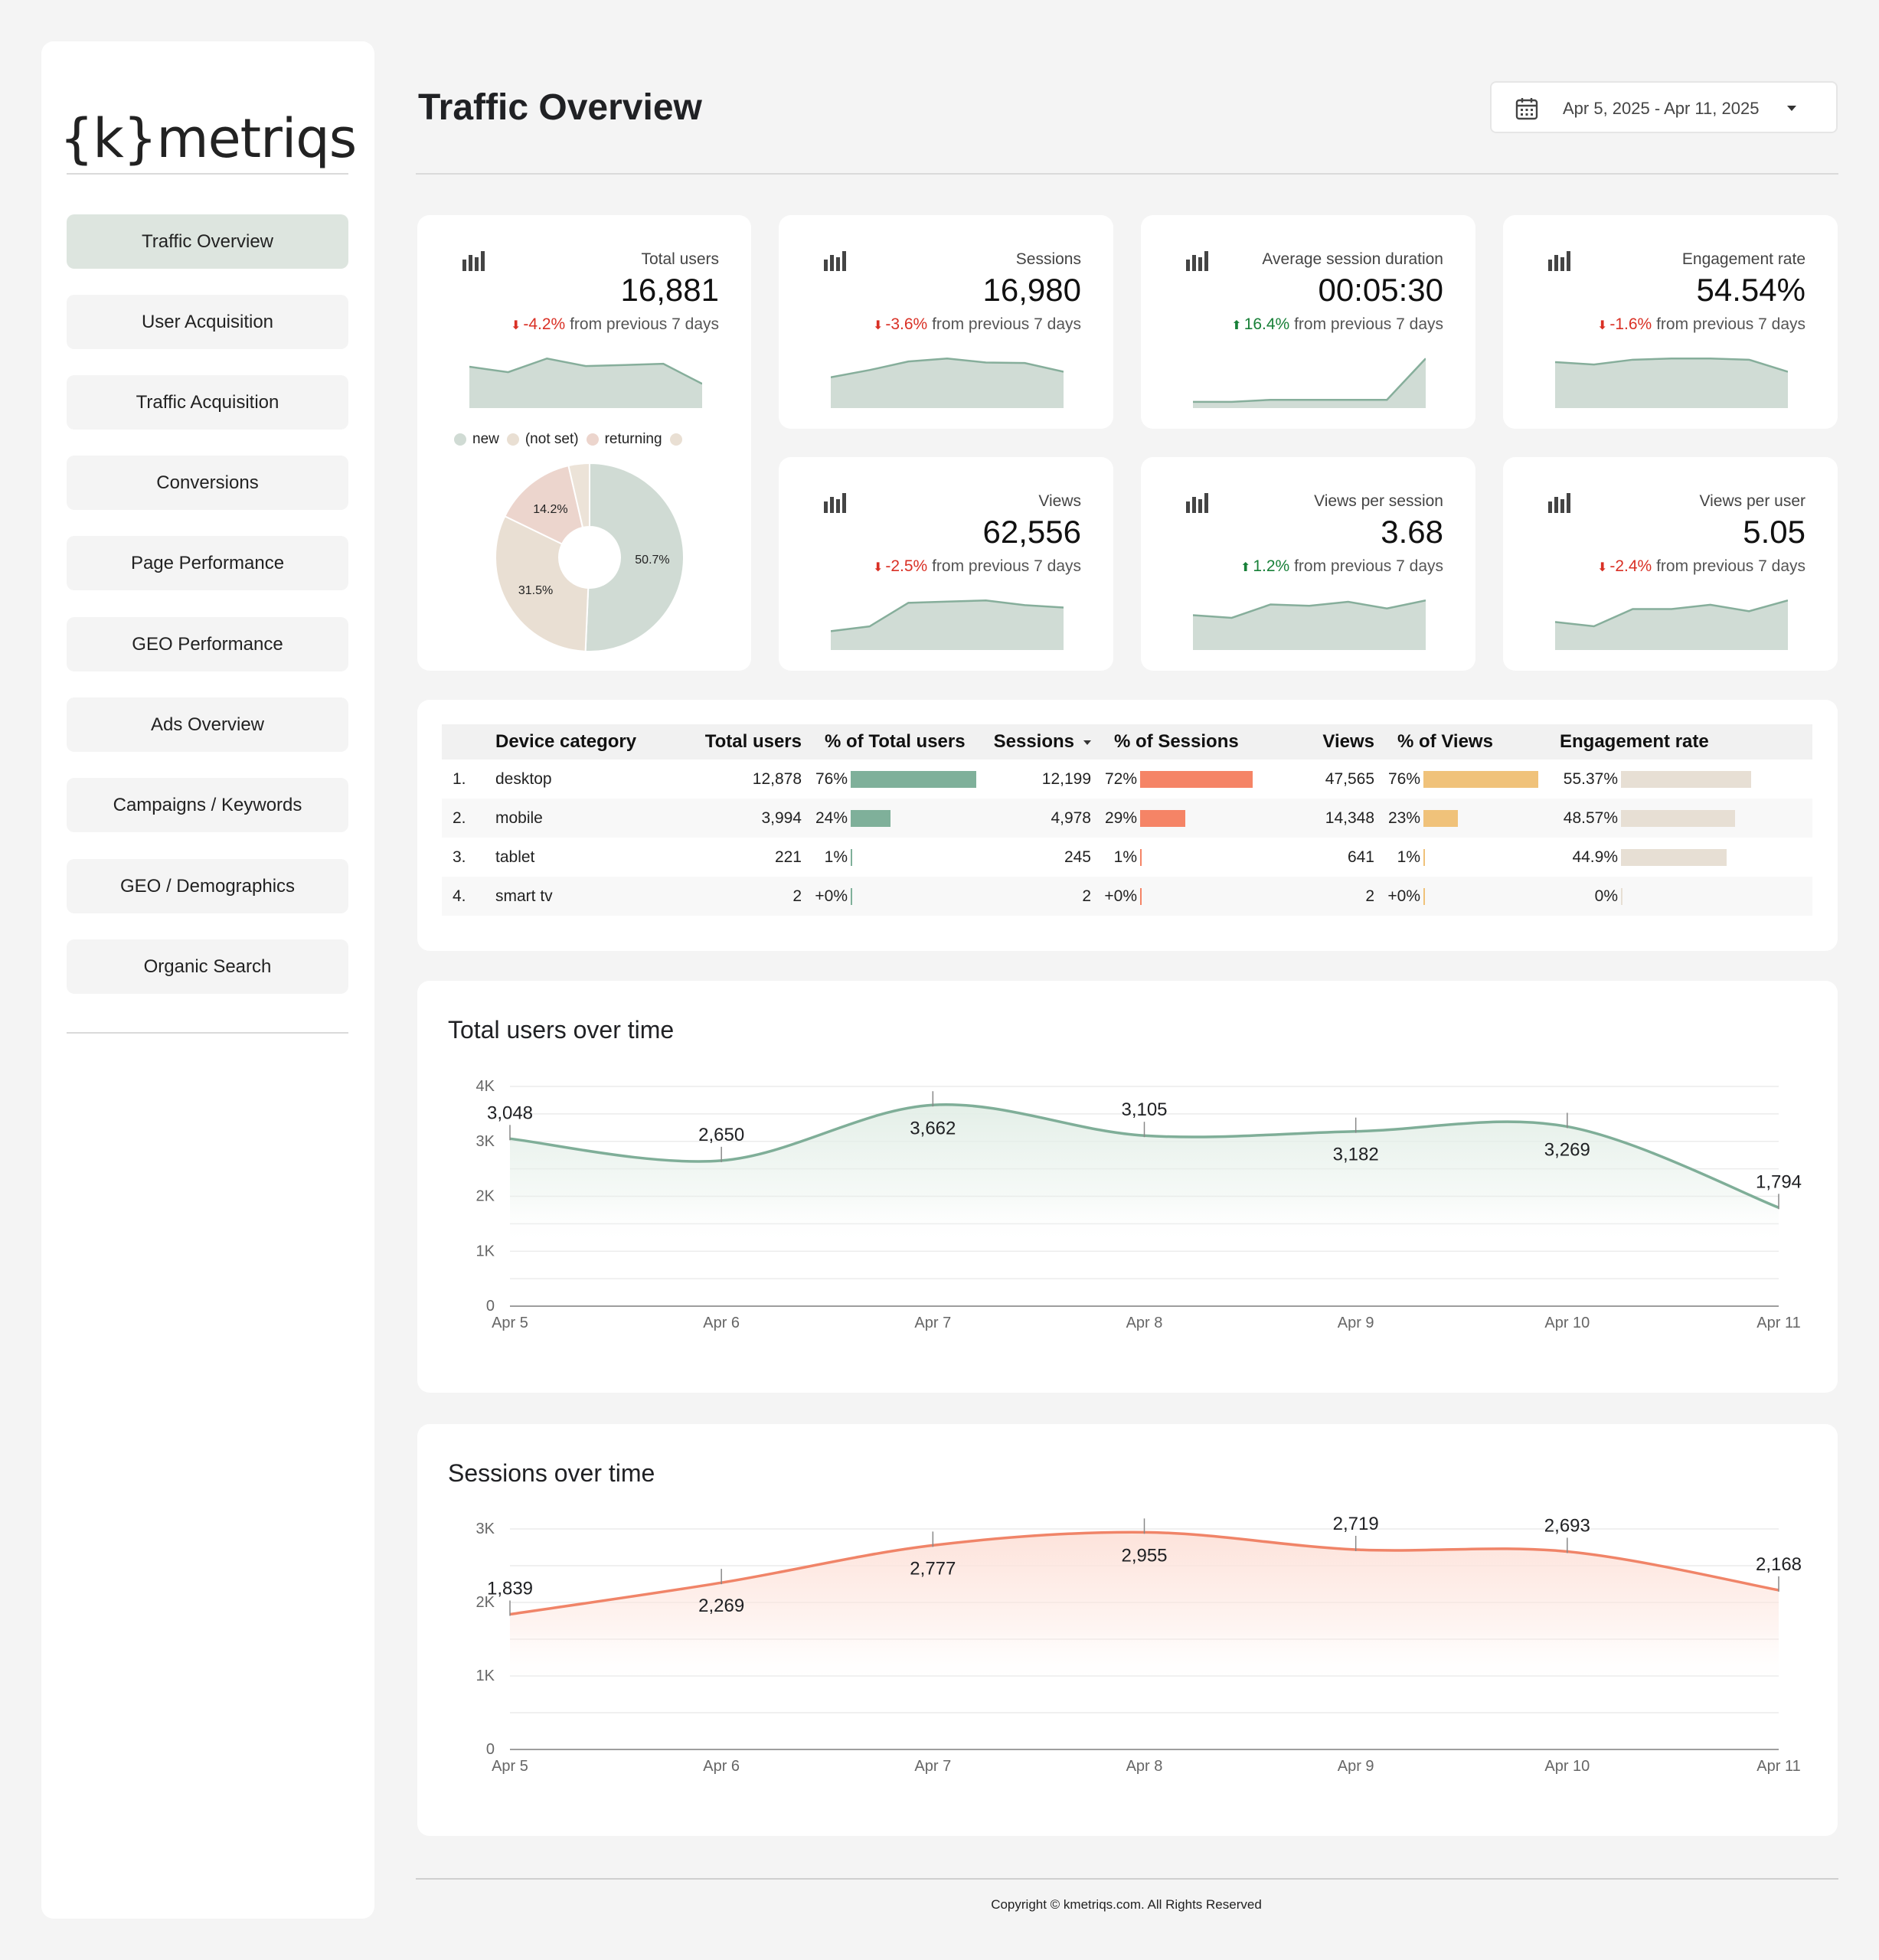 This screenshot has height=1960, width=1879. What do you see at coordinates (510, 1766) in the screenshot?
I see `x-tick-label: Apr 5` at bounding box center [510, 1766].